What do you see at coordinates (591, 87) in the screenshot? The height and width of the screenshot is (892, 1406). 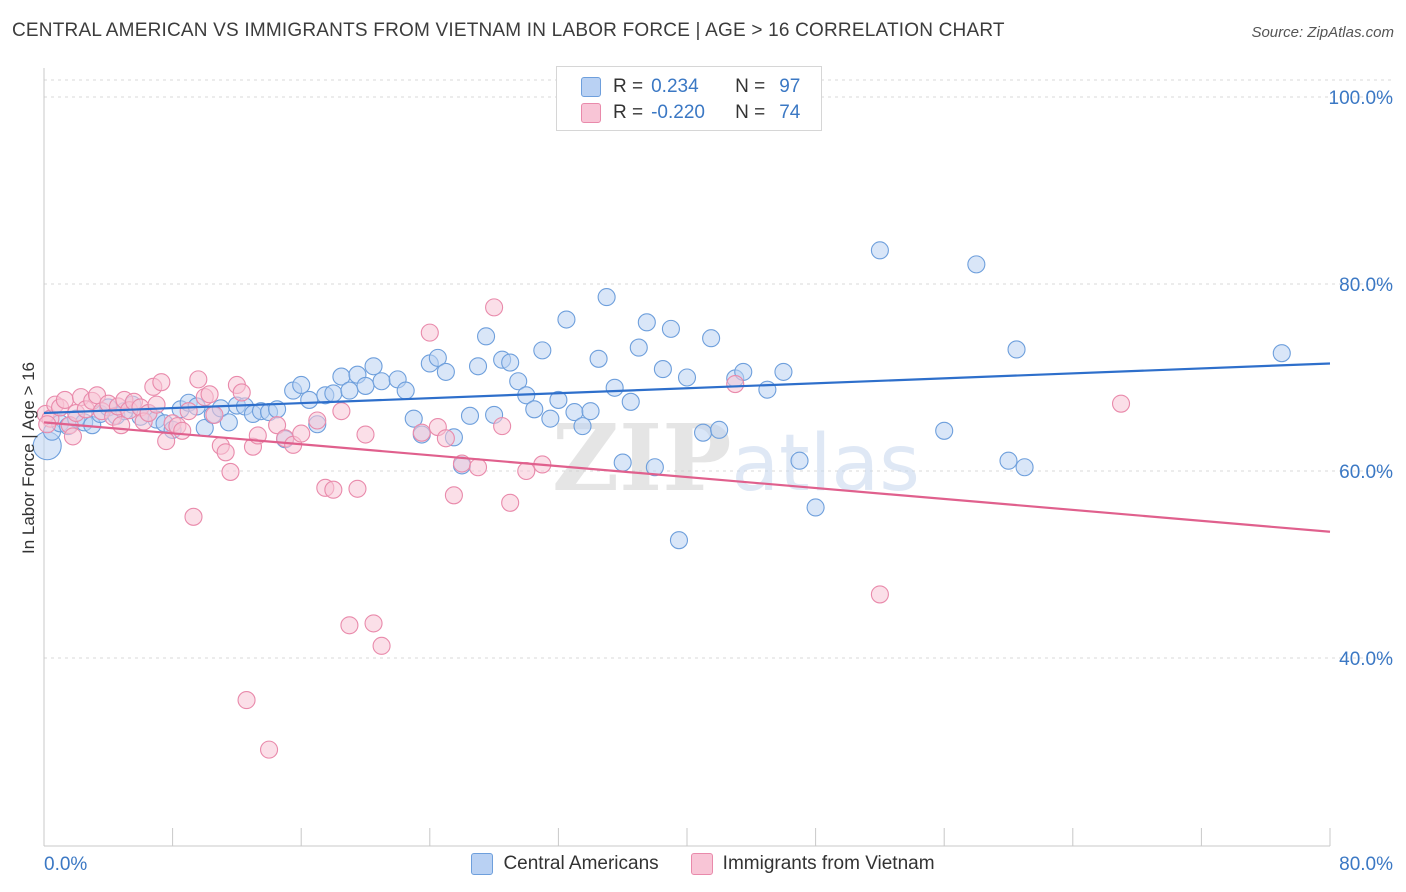 I see `central-americans-swatch-icon` at bounding box center [591, 87].